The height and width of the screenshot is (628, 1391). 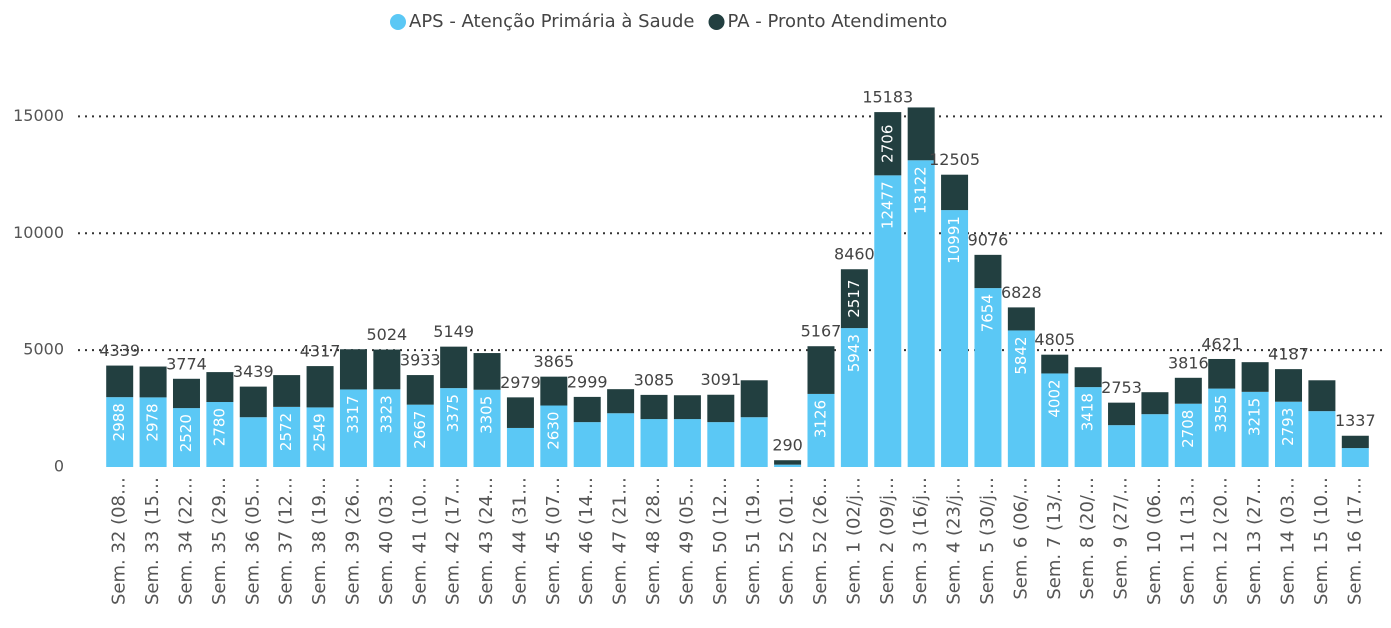 I want to click on data-label: 3418, so click(x=1088, y=412).